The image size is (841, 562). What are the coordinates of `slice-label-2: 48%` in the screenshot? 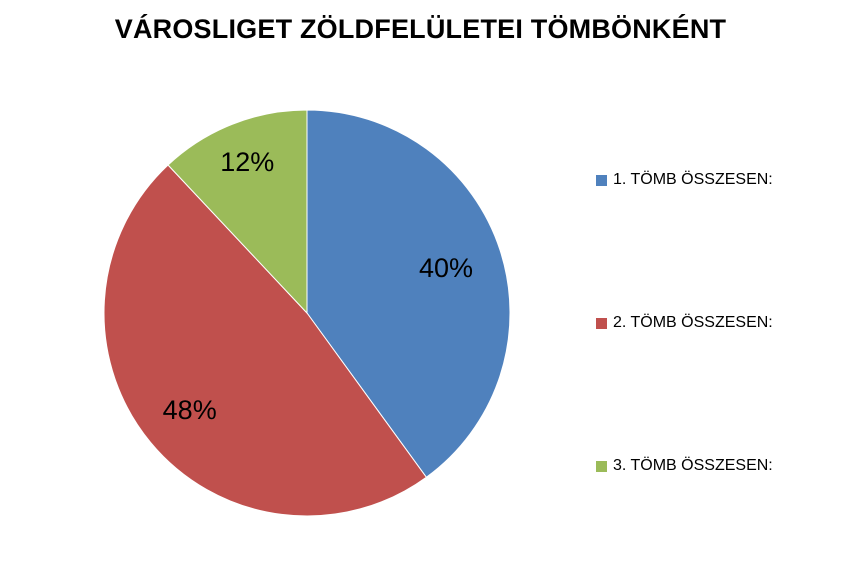 It's located at (190, 410).